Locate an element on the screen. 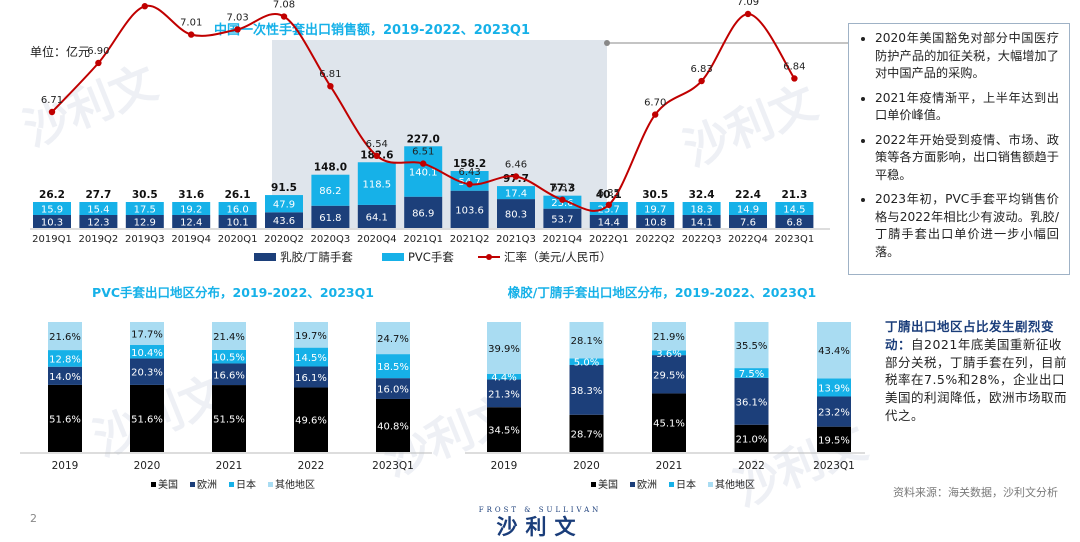 The height and width of the screenshot is (542, 1080). x-tick-label: 2021Q4 is located at coordinates (563, 239).